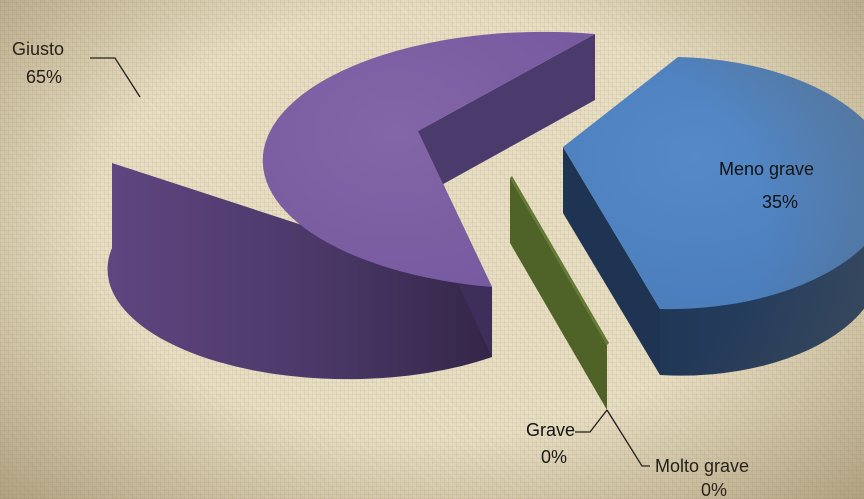  Describe the element at coordinates (115, 77) in the screenshot. I see `leader-line-giusto` at that location.